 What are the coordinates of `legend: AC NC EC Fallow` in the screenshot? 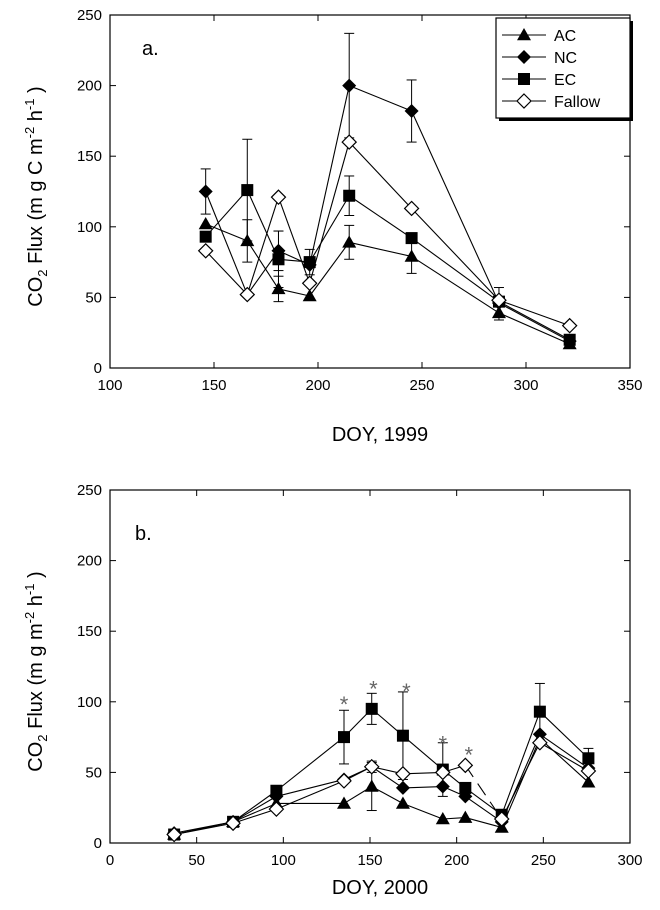 It's located at (564, 69).